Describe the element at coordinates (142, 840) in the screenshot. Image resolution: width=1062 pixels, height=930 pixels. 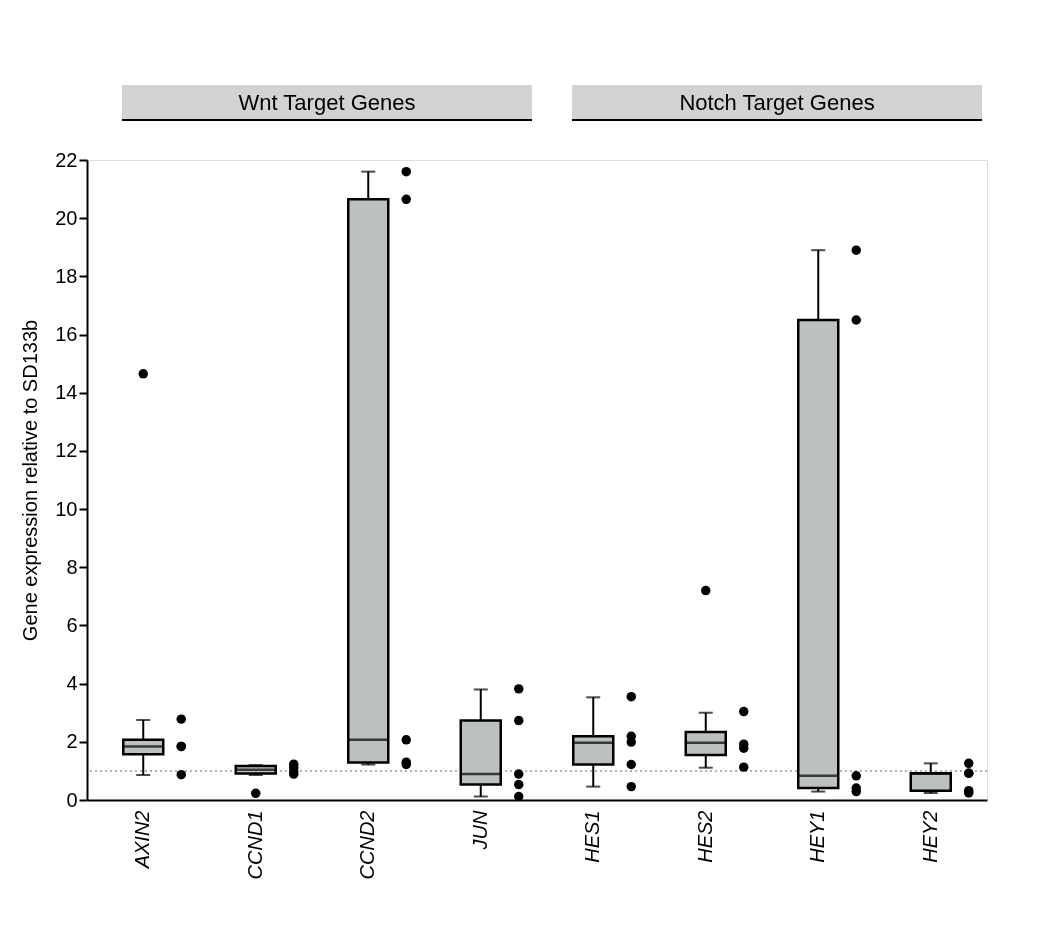
I see `x-tick-label: AXIN2` at that location.